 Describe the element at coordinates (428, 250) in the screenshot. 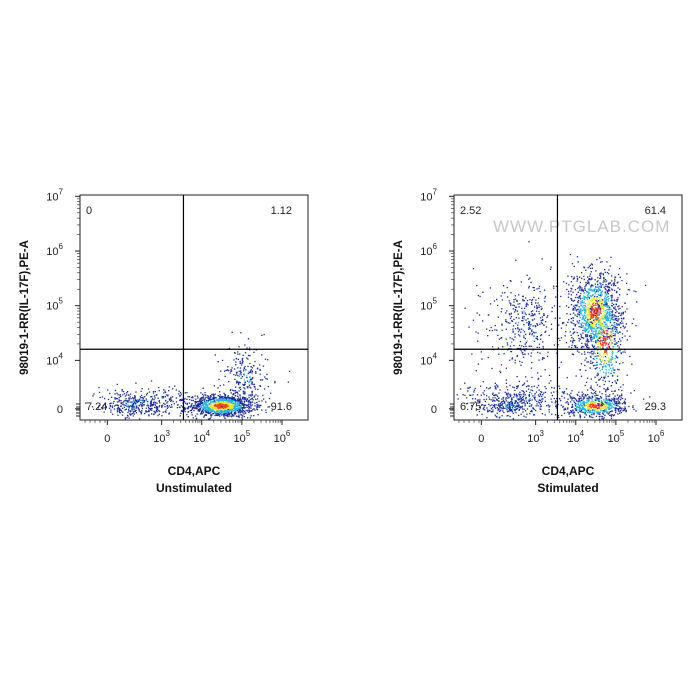

I see `y-tick-label: 106` at that location.